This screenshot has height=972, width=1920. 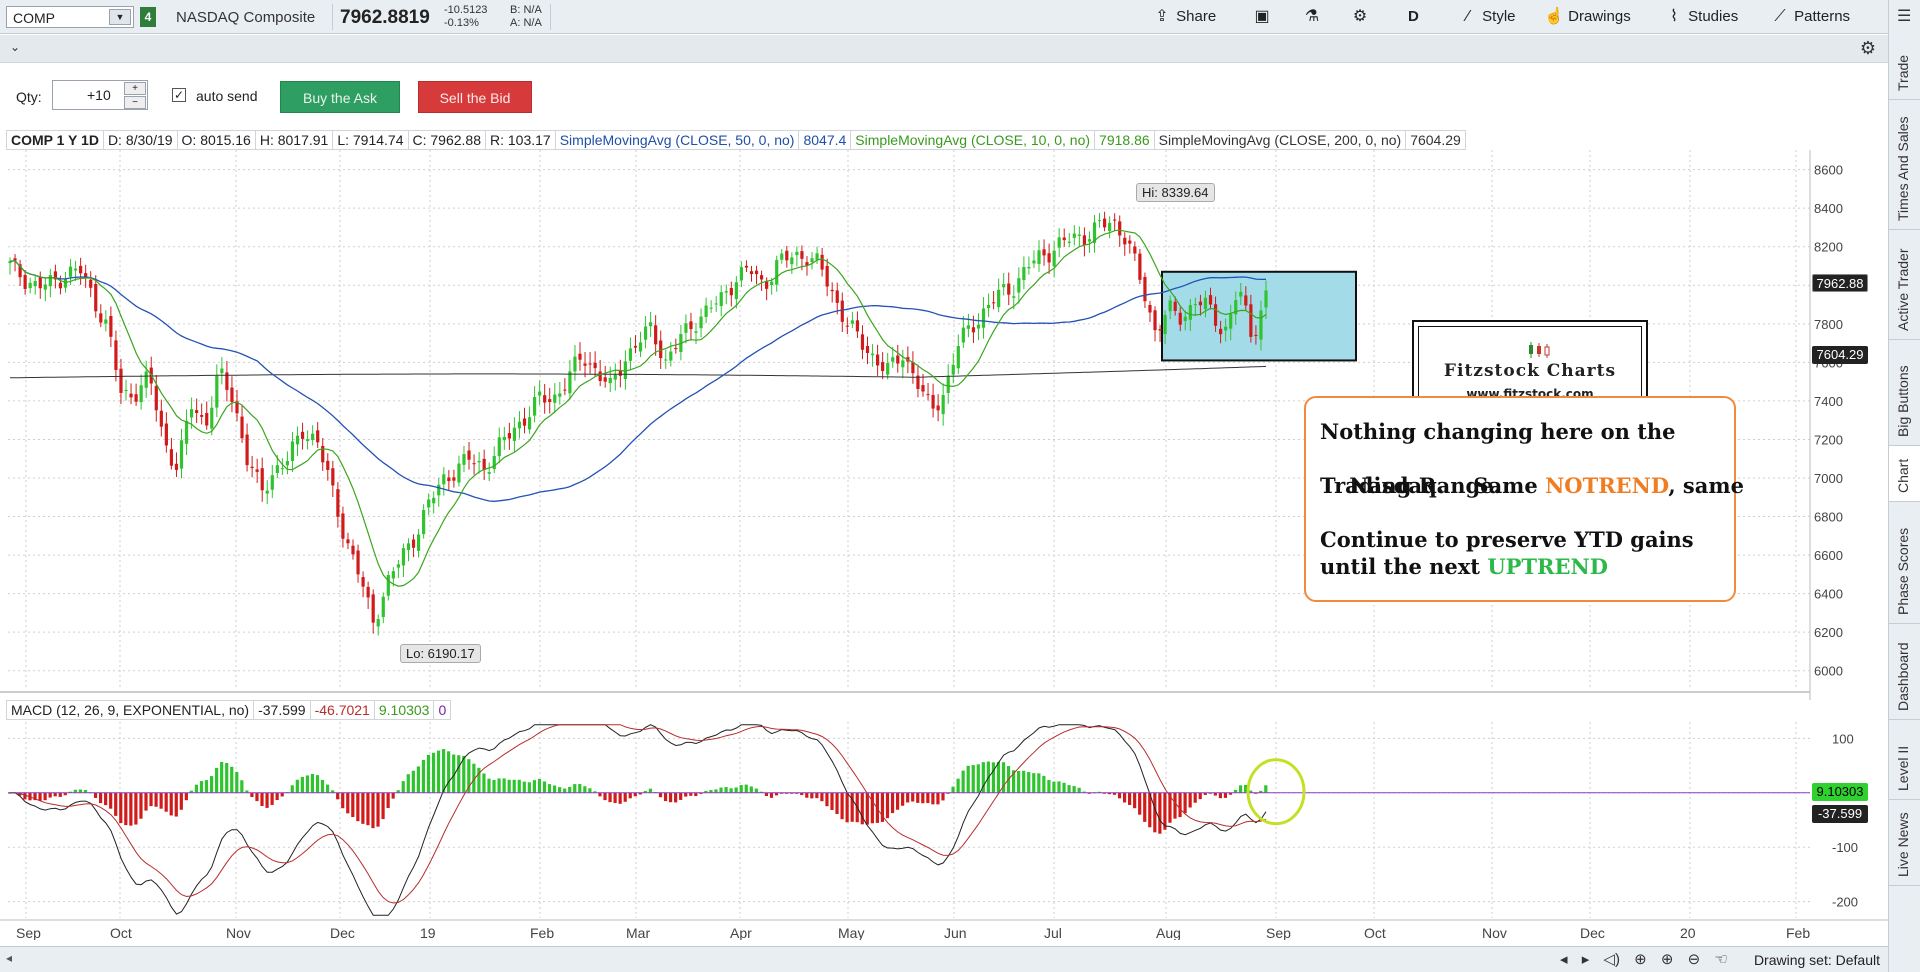 What do you see at coordinates (973, 140) in the screenshot?
I see `sma10-label: SimpleMovingAvg (CLOSE, 10, 0, no)` at bounding box center [973, 140].